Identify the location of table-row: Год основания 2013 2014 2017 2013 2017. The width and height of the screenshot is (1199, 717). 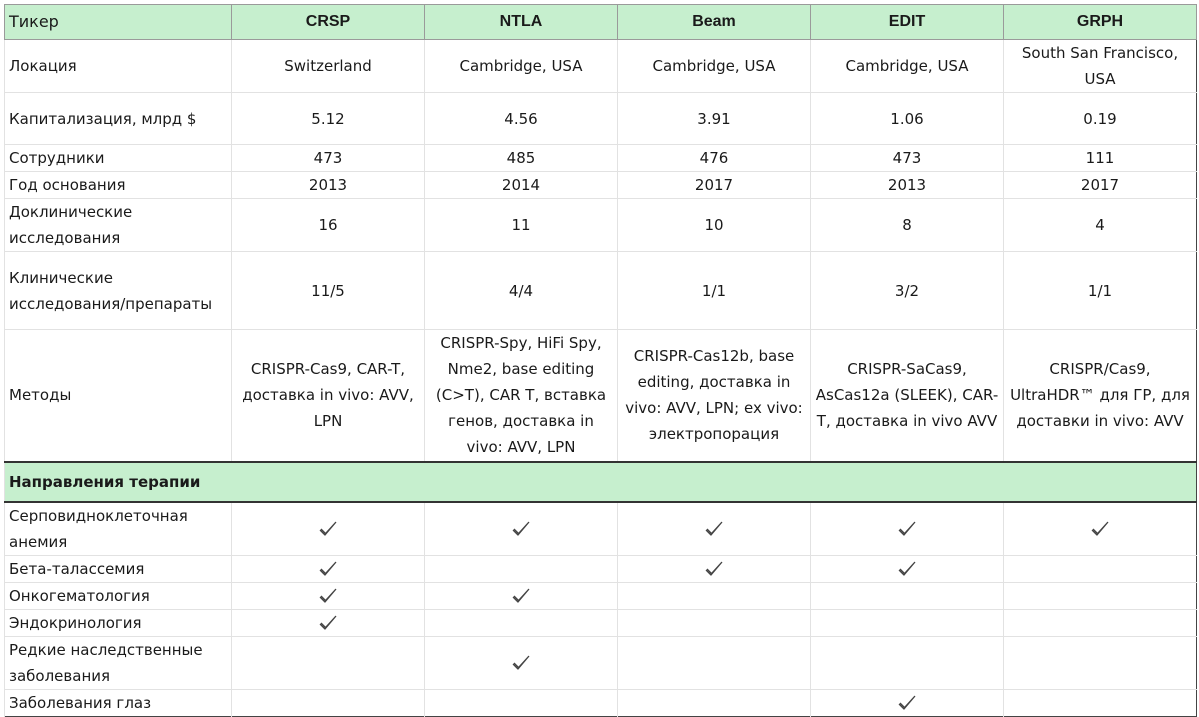
(600, 185).